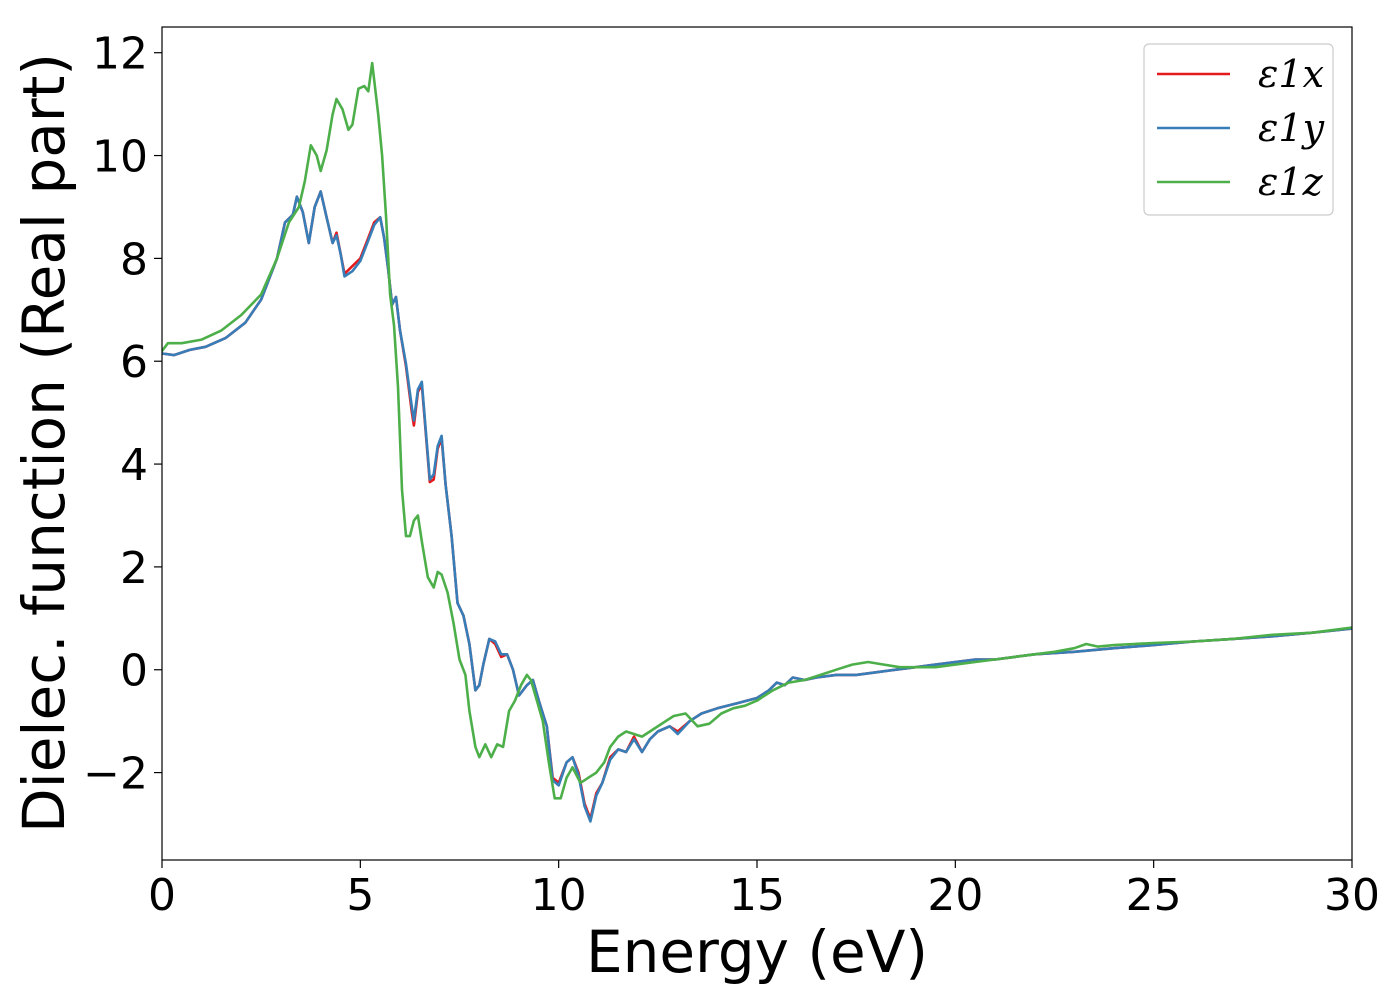  What do you see at coordinates (360, 895) in the screenshot?
I see `x-tick-label: 5` at bounding box center [360, 895].